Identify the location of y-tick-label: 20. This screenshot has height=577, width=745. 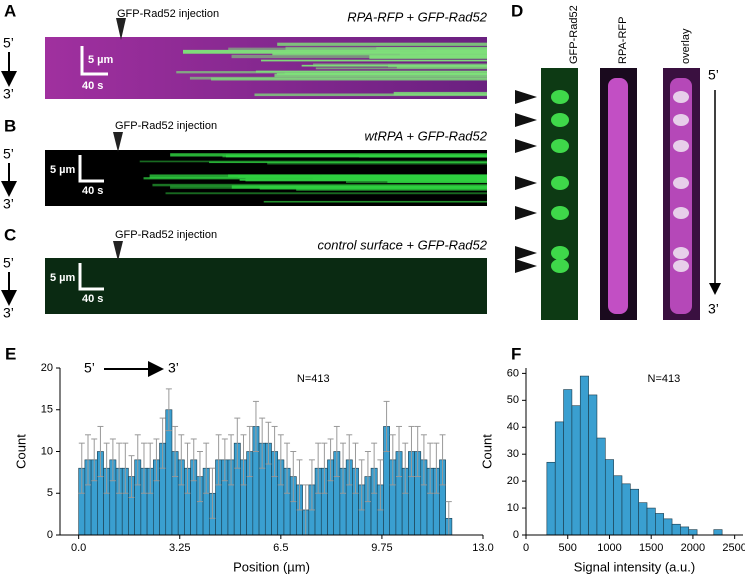
(47, 368).